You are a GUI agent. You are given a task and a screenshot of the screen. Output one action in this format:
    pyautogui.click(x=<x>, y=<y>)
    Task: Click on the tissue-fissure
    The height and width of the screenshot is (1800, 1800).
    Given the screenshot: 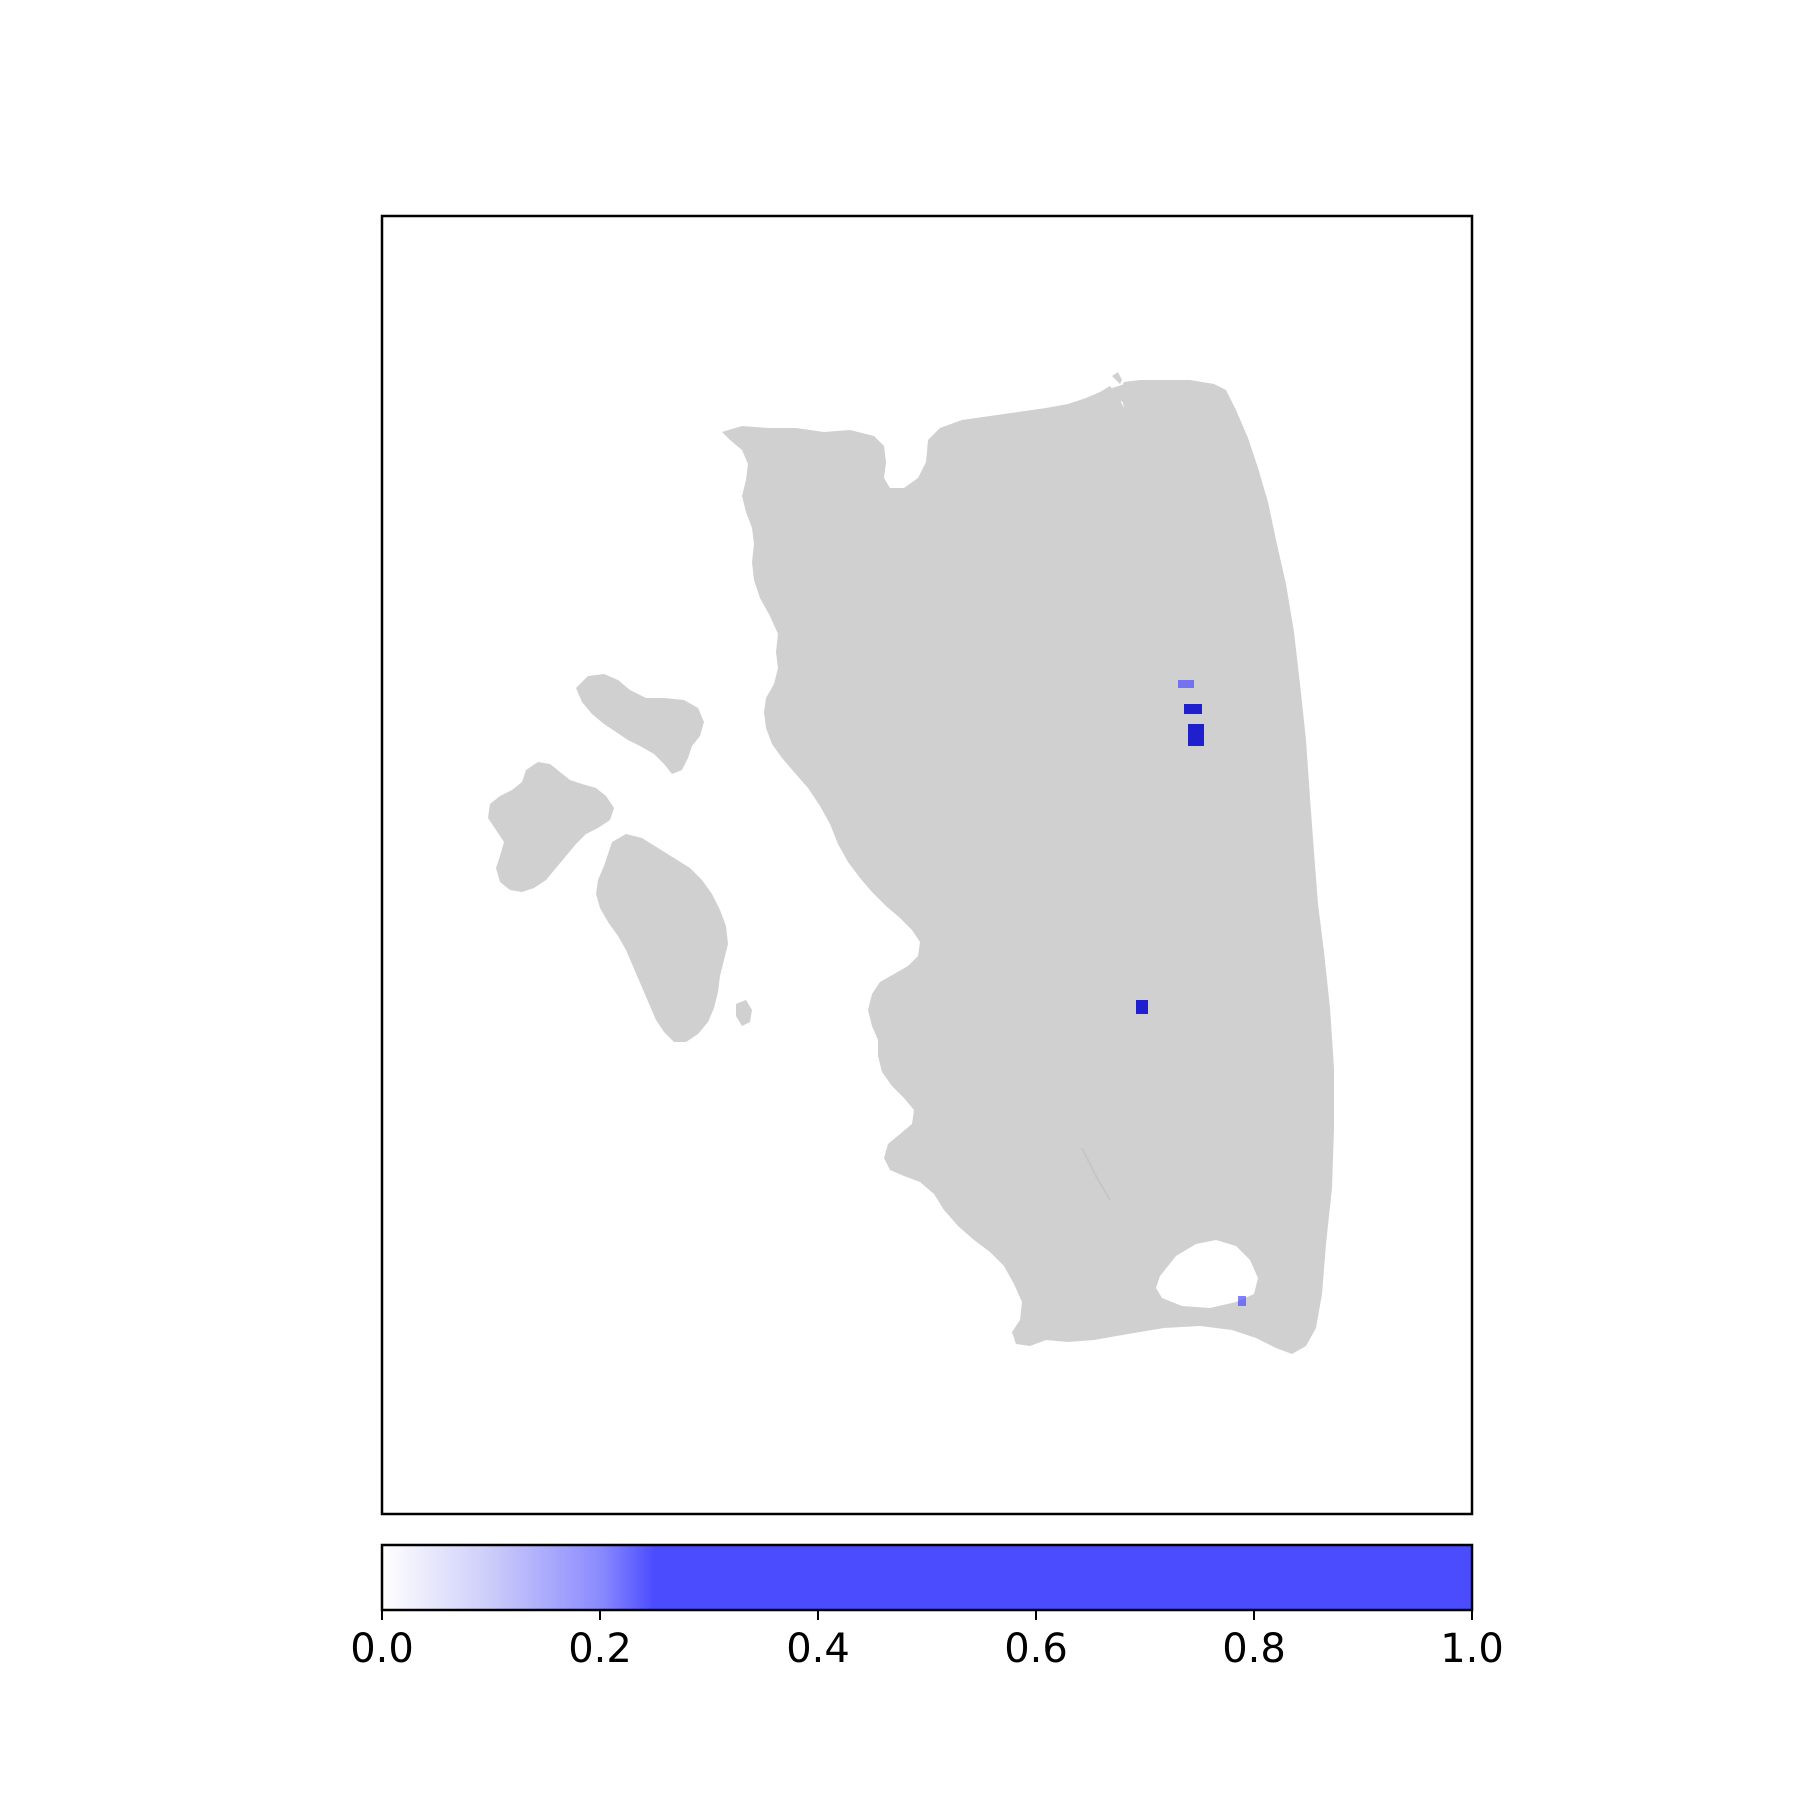 What is the action you would take?
    pyautogui.click(x=1096, y=1174)
    